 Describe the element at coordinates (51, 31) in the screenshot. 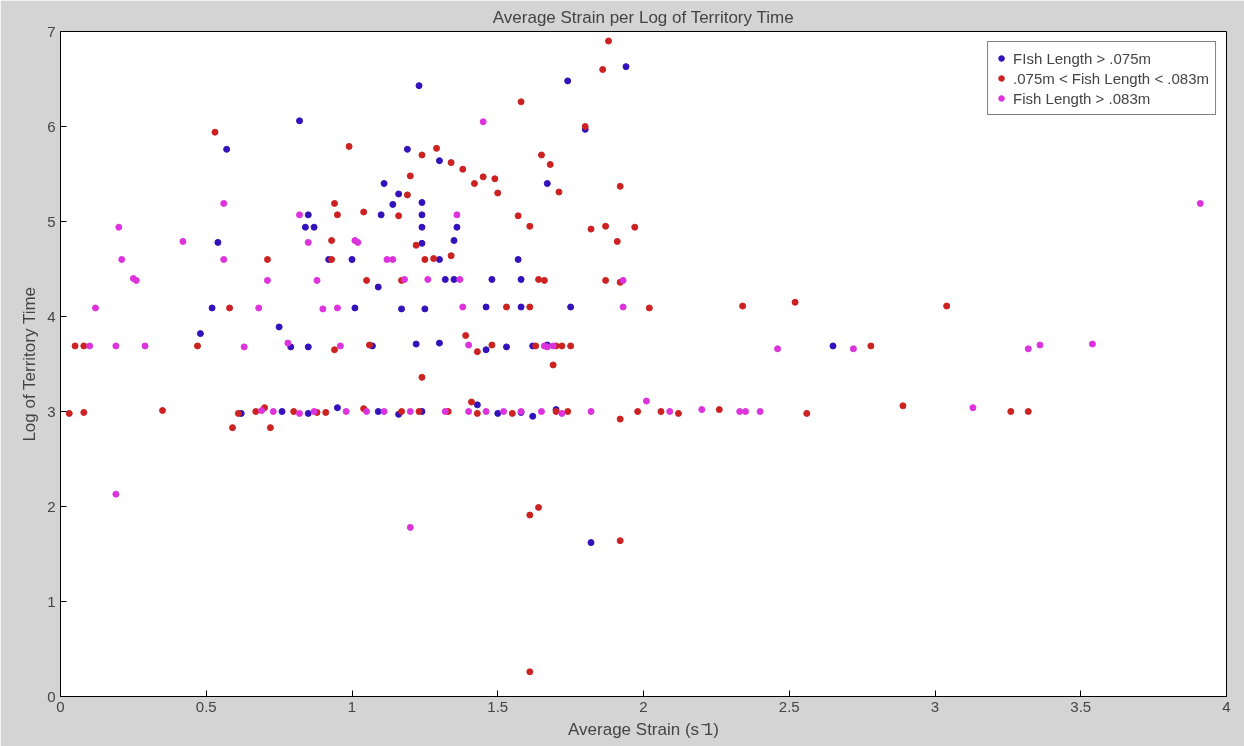

I see `y-tick-label: 7` at that location.